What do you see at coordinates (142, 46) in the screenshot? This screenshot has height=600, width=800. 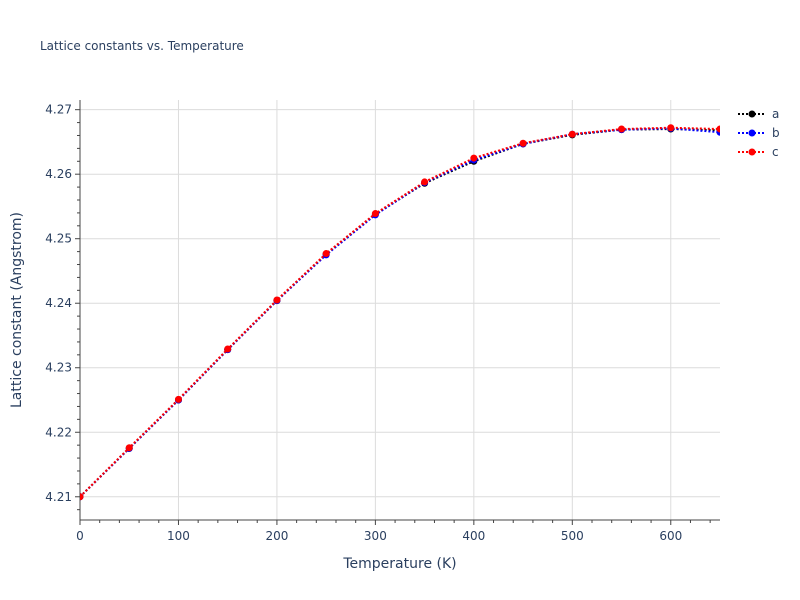 I see `chart-title: Lattice constants vs. Temperature` at bounding box center [142, 46].